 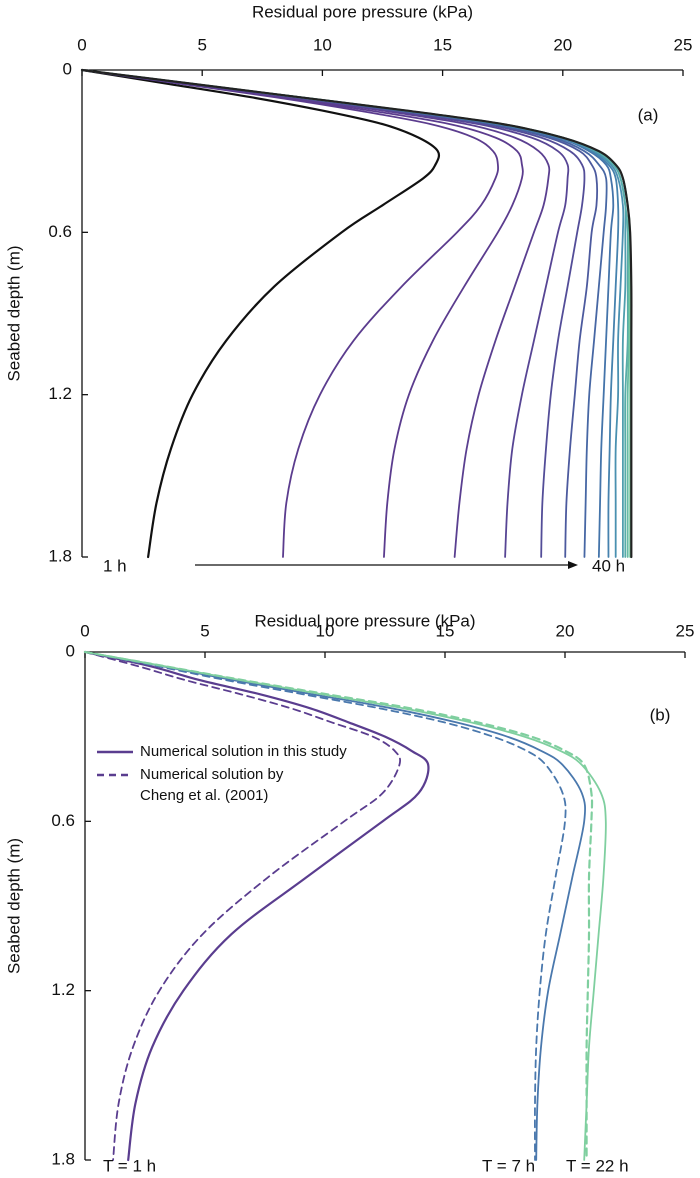 What do you see at coordinates (129, 1165) in the screenshot?
I see `annotation: T = 1 h` at bounding box center [129, 1165].